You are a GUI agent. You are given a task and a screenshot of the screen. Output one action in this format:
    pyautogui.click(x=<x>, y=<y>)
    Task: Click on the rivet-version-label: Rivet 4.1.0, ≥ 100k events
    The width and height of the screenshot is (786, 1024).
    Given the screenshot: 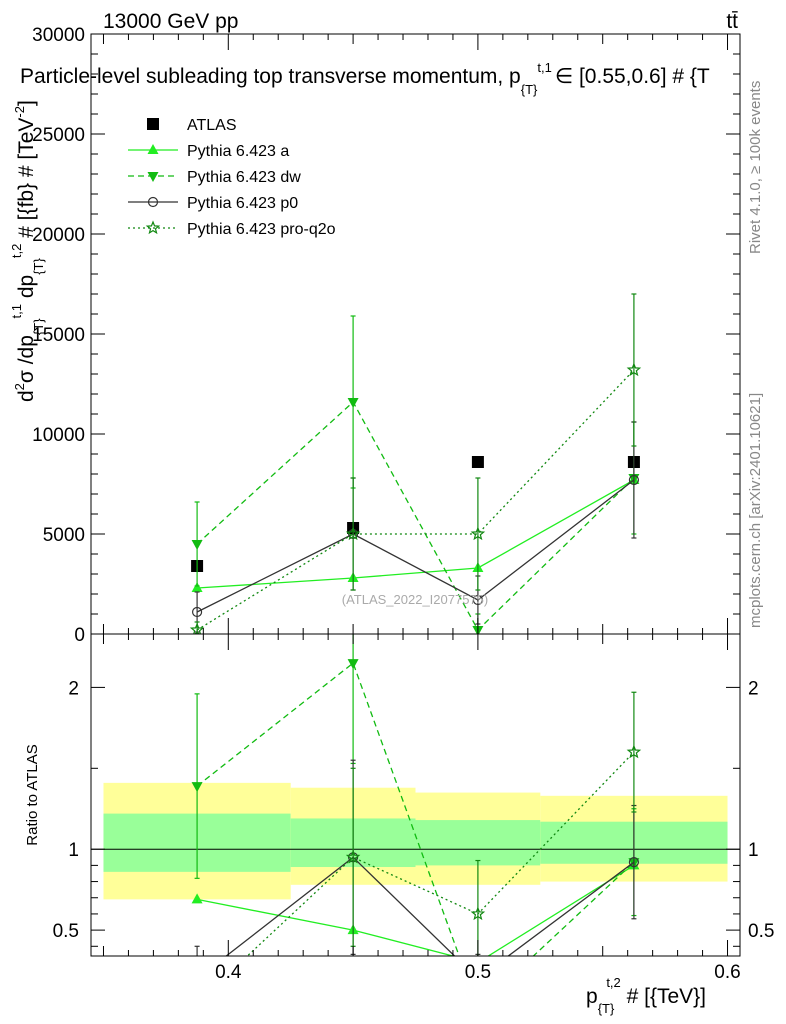 What is the action you would take?
    pyautogui.click(x=755, y=167)
    